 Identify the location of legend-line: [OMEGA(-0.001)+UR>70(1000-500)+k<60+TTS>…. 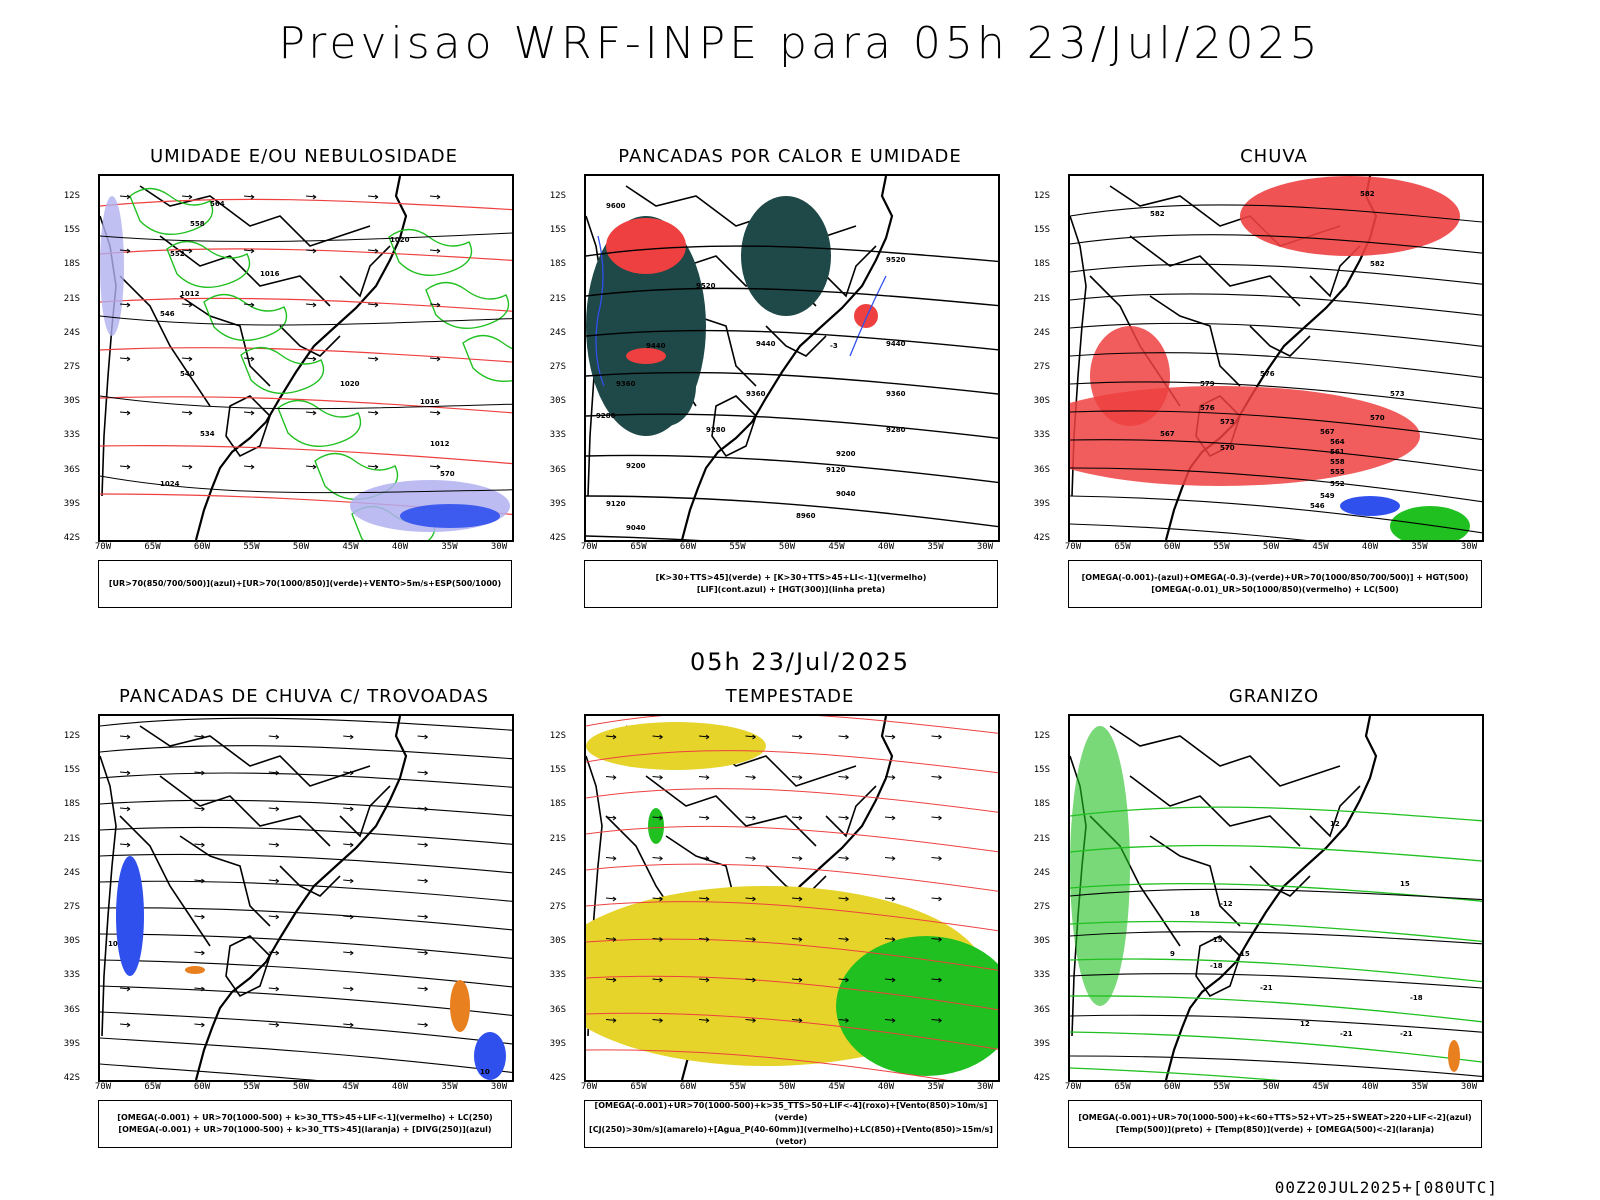
(1275, 1117).